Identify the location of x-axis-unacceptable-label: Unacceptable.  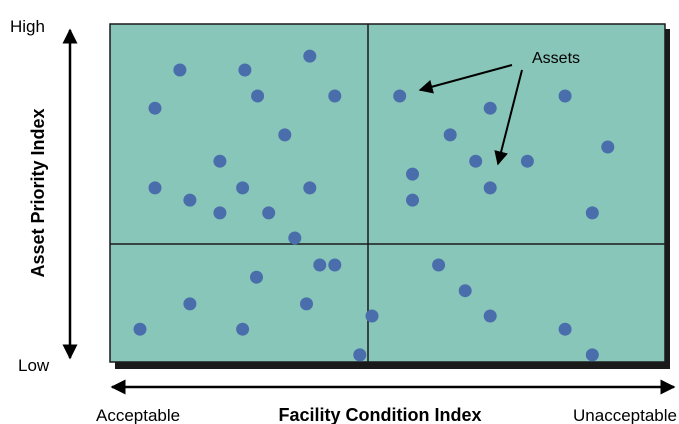
(625, 415).